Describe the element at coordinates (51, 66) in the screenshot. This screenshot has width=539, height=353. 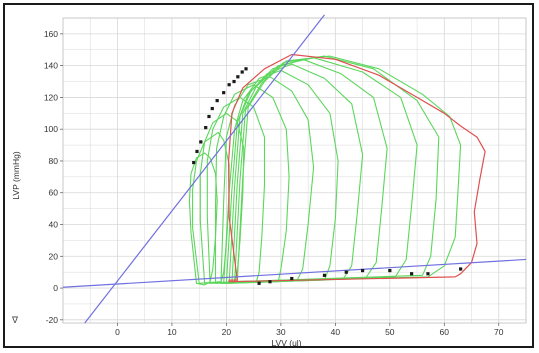
I see `y-tick-label: 140` at that location.